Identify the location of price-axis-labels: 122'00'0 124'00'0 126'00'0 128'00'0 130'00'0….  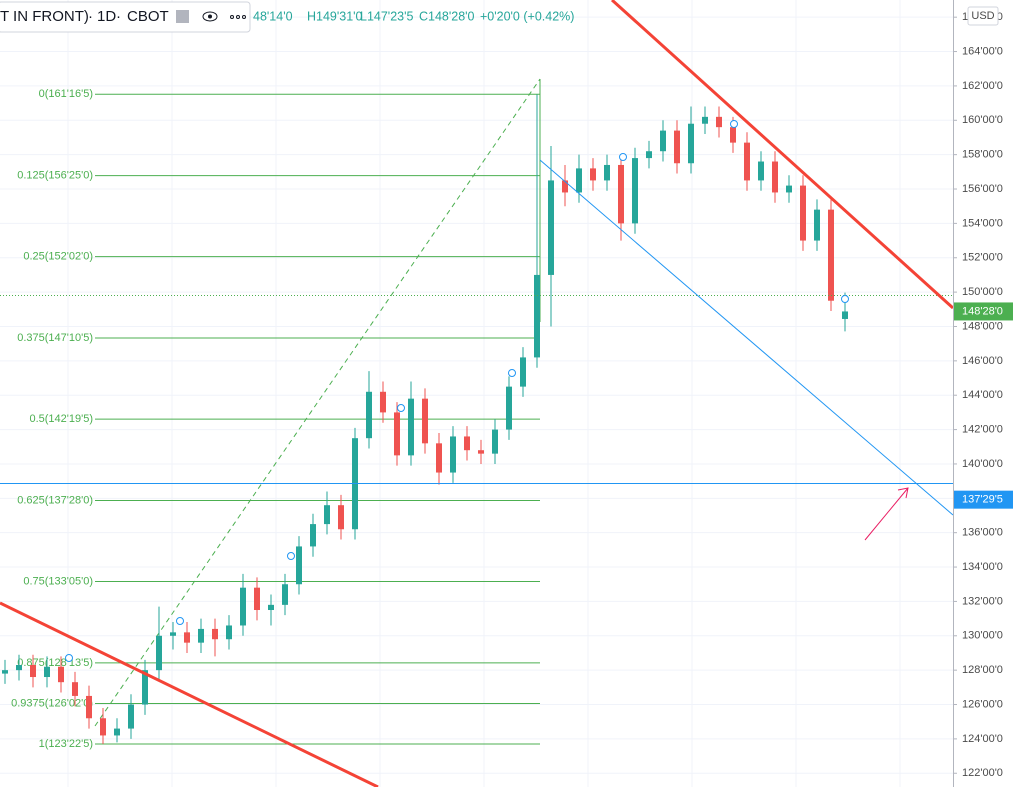
(978, 395).